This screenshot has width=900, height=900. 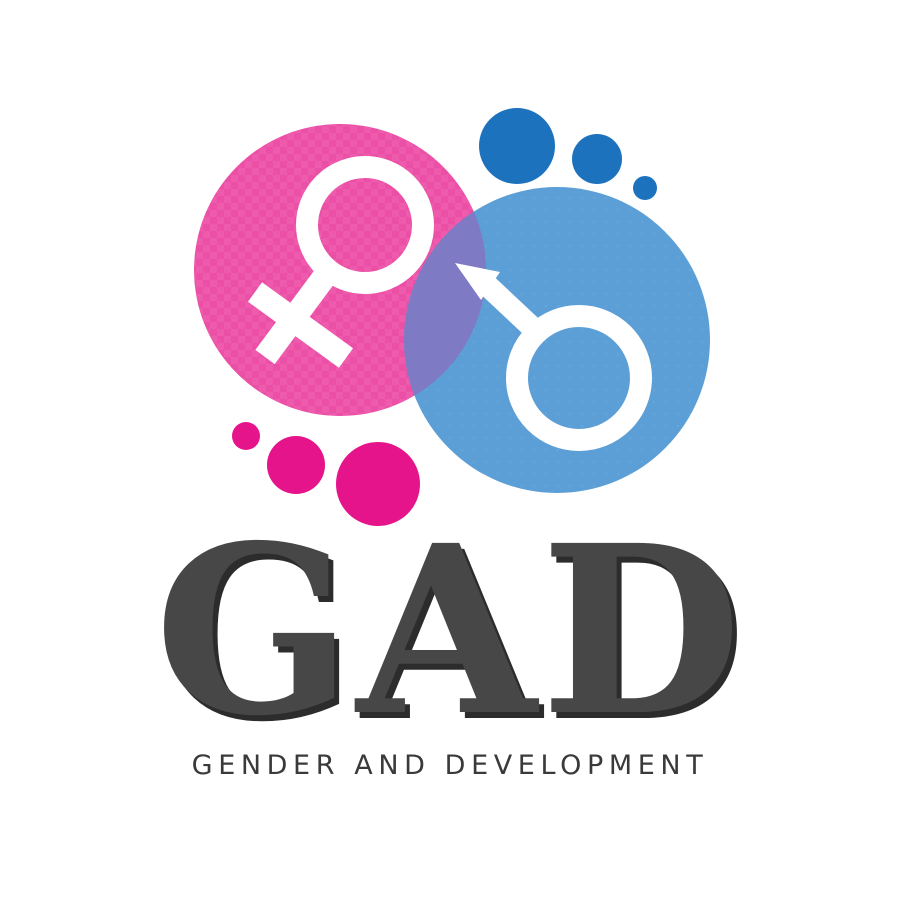 I want to click on pink-dot-small, so click(x=246, y=436).